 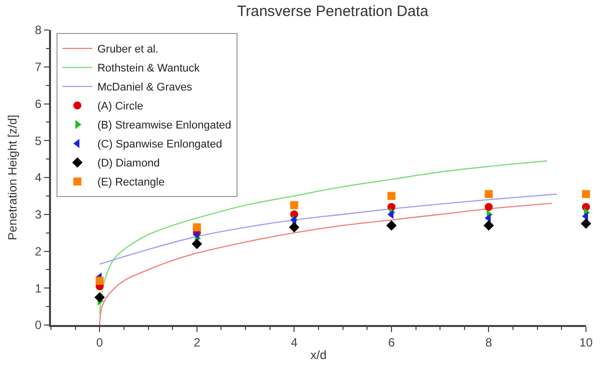 I want to click on legend-label: McDaniel & Graves, so click(x=145, y=88).